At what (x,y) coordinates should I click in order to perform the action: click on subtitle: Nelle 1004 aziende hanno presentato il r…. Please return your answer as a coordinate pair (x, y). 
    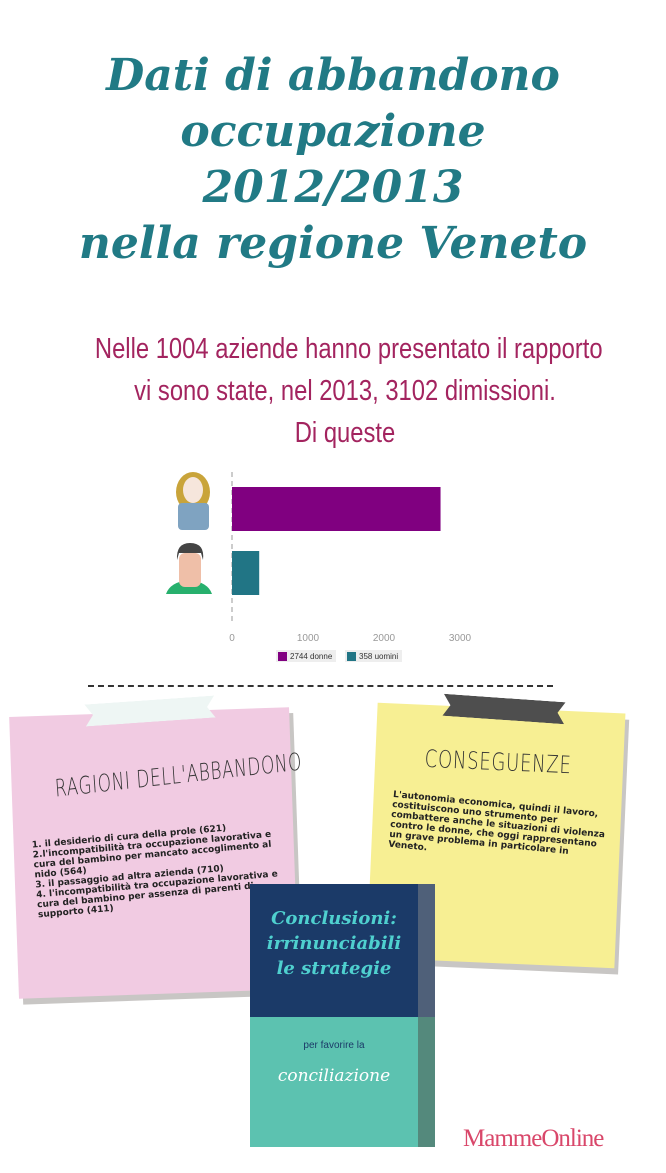
    Looking at the image, I should click on (348, 391).